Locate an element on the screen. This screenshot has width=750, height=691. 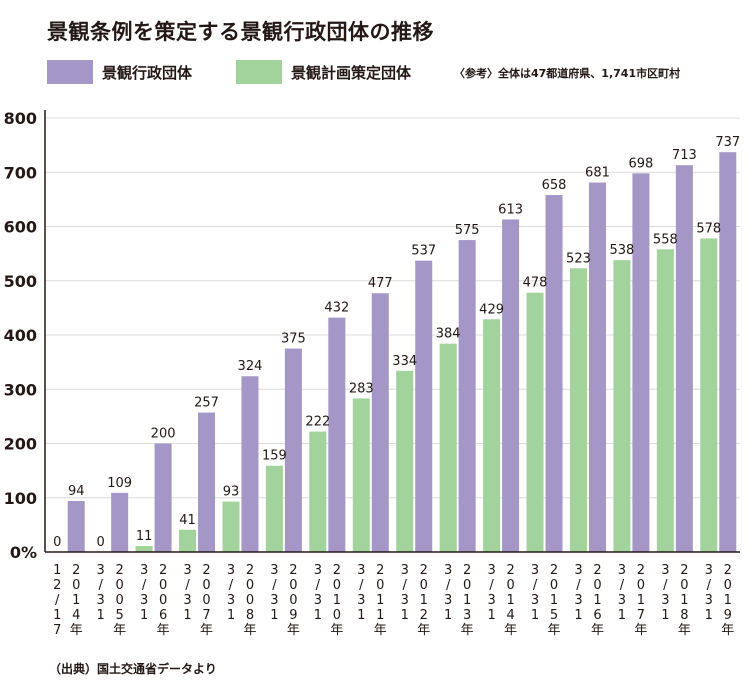
y-tick-label: 700 is located at coordinates (20, 172).